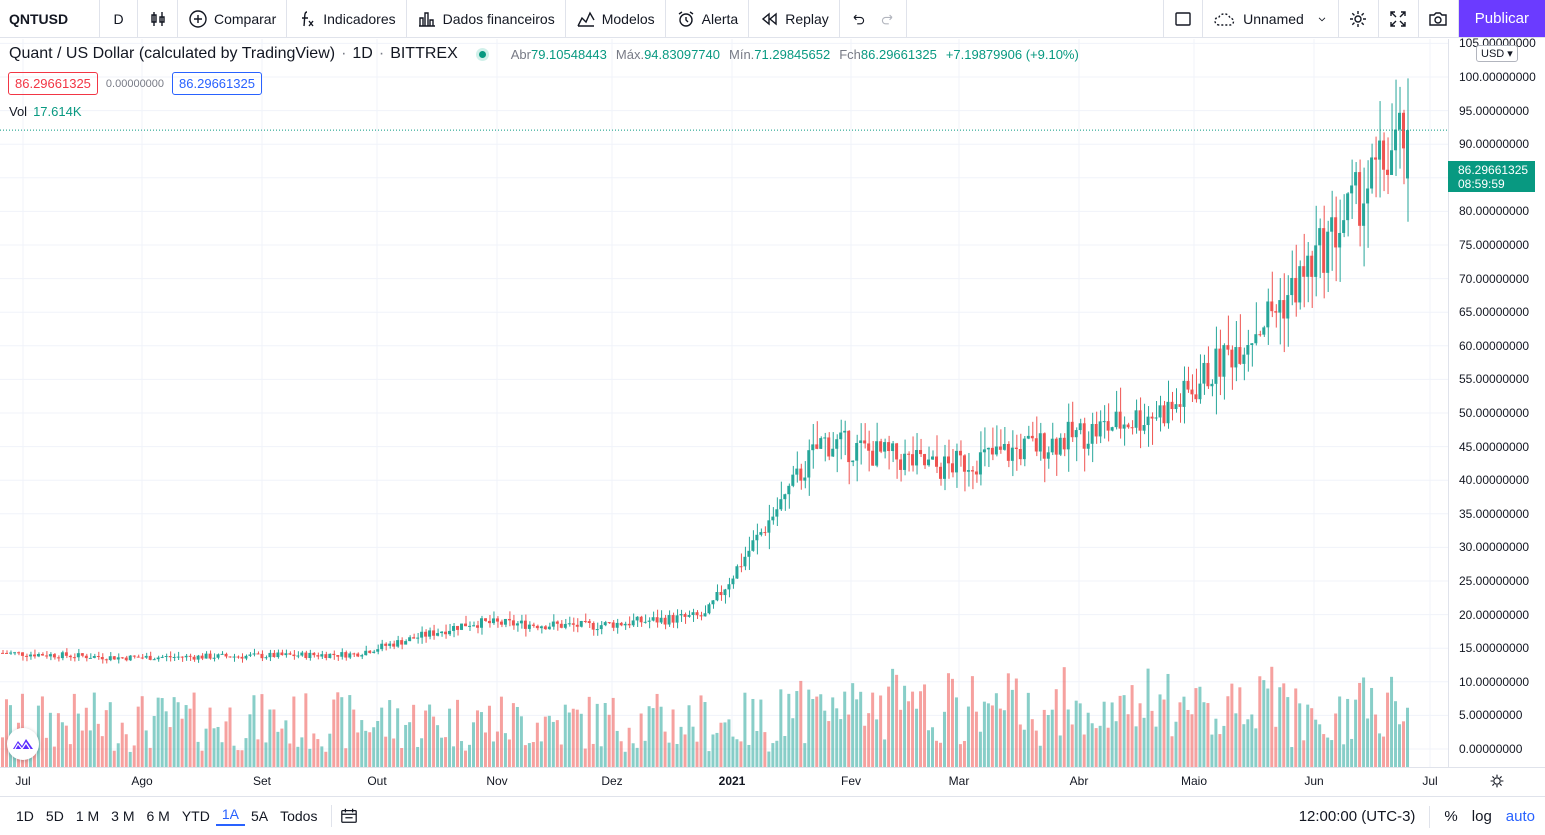 This screenshot has width=1545, height=835. Describe the element at coordinates (217, 83) in the screenshot. I see `buy-button: 86.29661325` at that location.